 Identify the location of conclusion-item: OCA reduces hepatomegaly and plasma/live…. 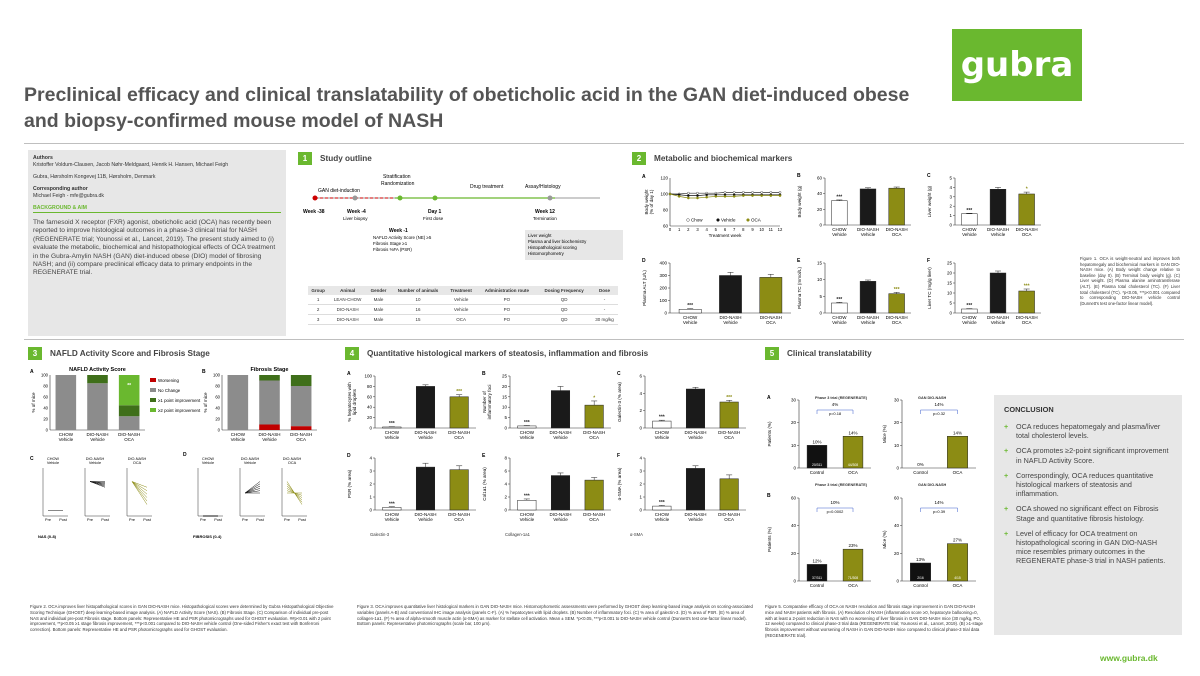
(1088, 431).